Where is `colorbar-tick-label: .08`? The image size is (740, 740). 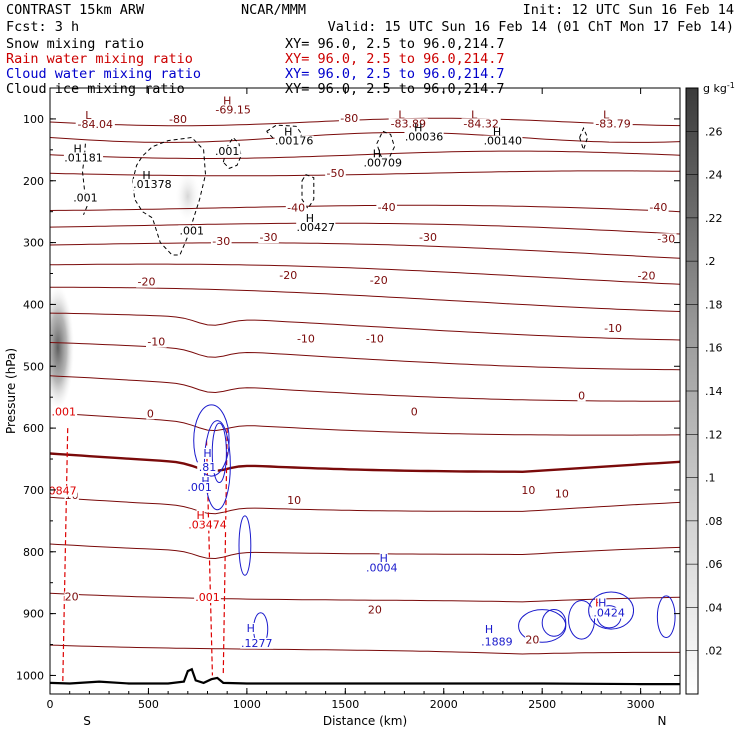
colorbar-tick-label: .08 is located at coordinates (714, 521).